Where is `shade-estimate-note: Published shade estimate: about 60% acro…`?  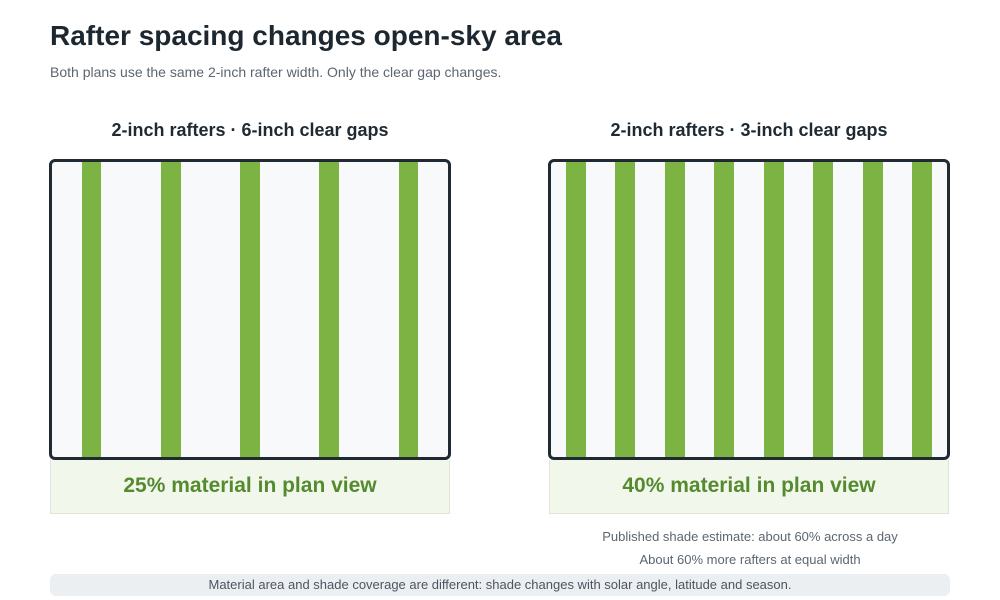
shade-estimate-note: Published shade estimate: about 60% acro… is located at coordinates (750, 536).